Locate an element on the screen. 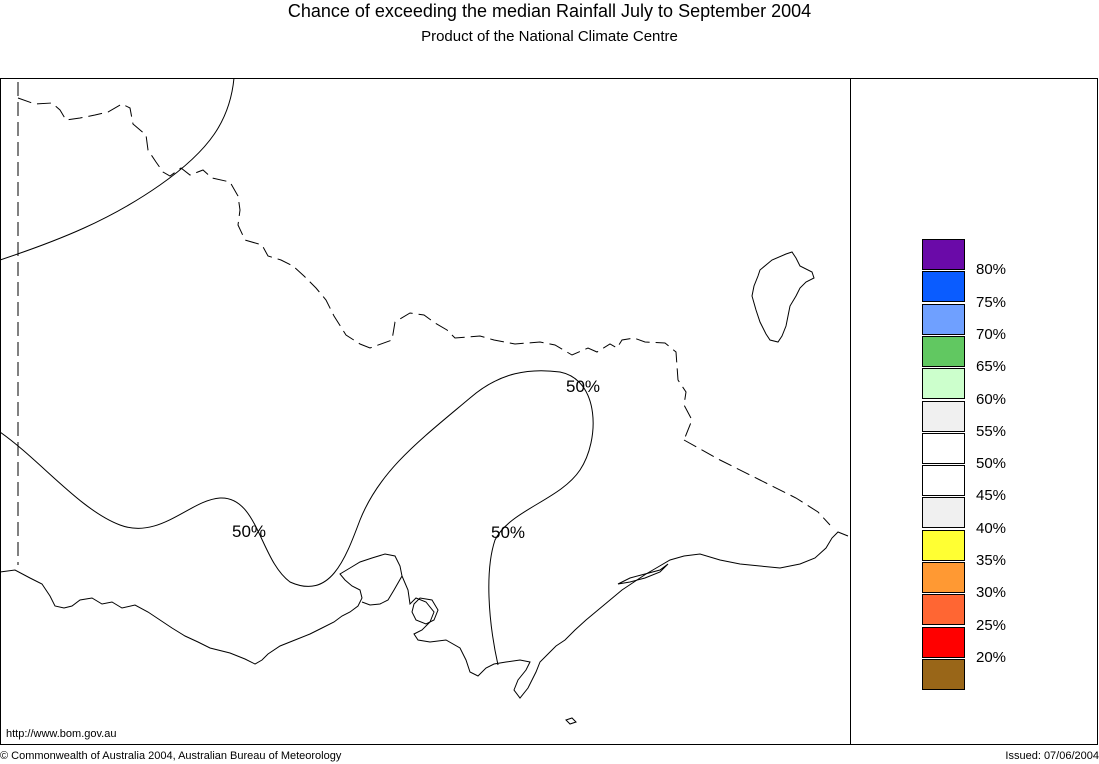 The height and width of the screenshot is (764, 1099). issued-date: Issued: 07/06/2004 is located at coordinates (1052, 756).